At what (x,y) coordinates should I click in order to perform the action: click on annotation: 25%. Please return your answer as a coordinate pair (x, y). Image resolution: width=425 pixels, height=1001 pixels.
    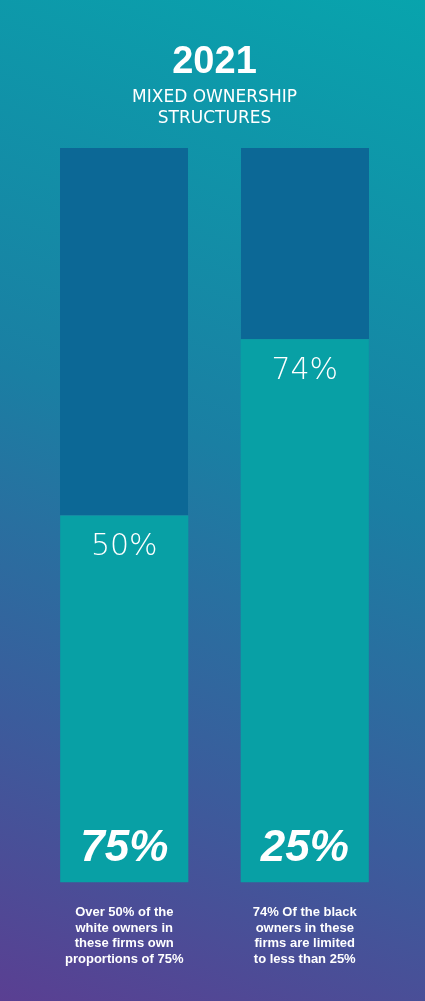
    Looking at the image, I should click on (304, 845).